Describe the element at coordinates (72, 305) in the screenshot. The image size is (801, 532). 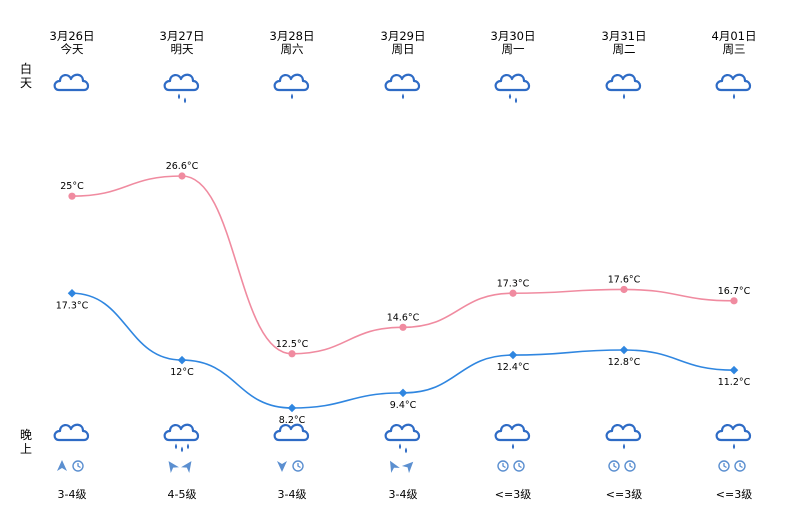
I see `low-temp-label: 17.3°C` at that location.